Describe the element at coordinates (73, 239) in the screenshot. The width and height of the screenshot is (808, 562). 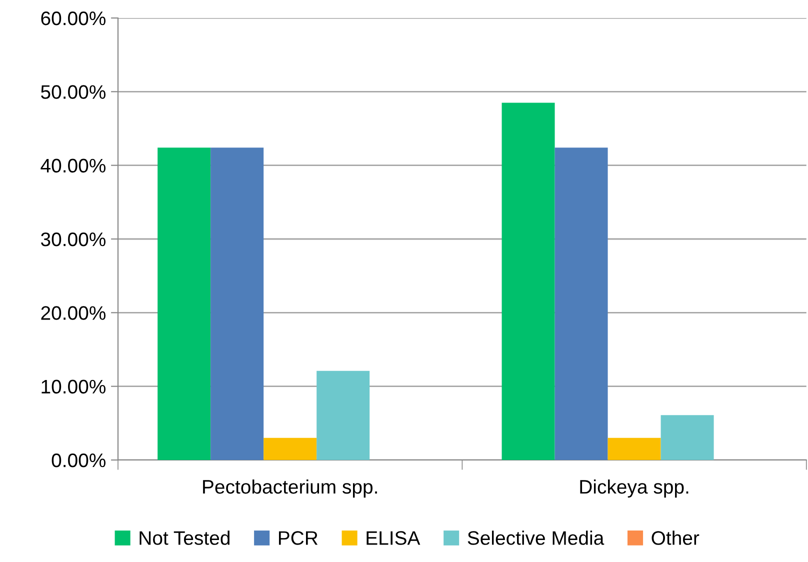
I see `y-tick-label: 30.00%` at that location.